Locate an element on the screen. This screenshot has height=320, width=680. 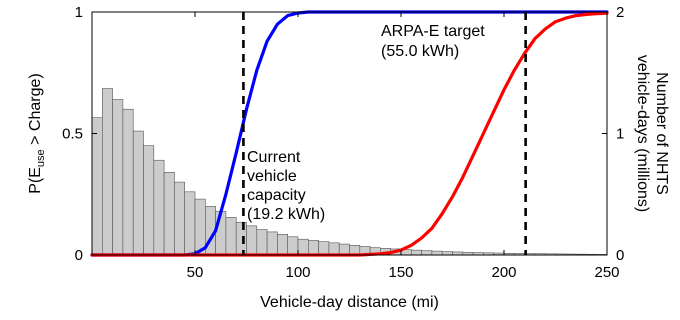
x-tick-label: 200 is located at coordinates (503, 272).